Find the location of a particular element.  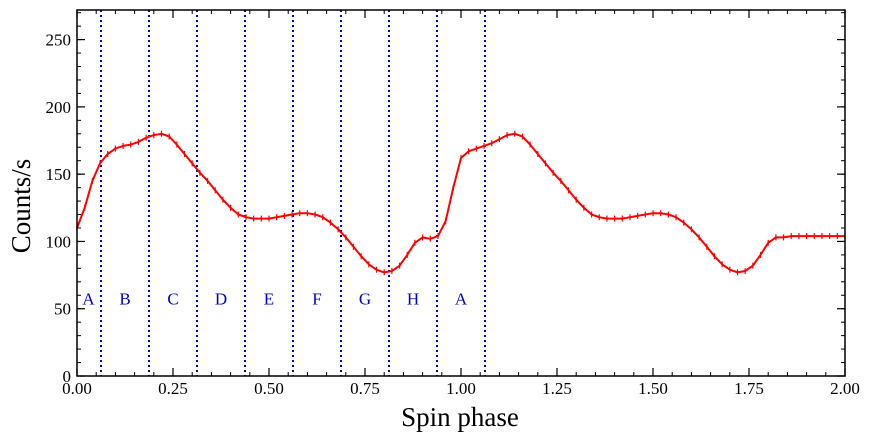

region-label-6: G is located at coordinates (365, 299).